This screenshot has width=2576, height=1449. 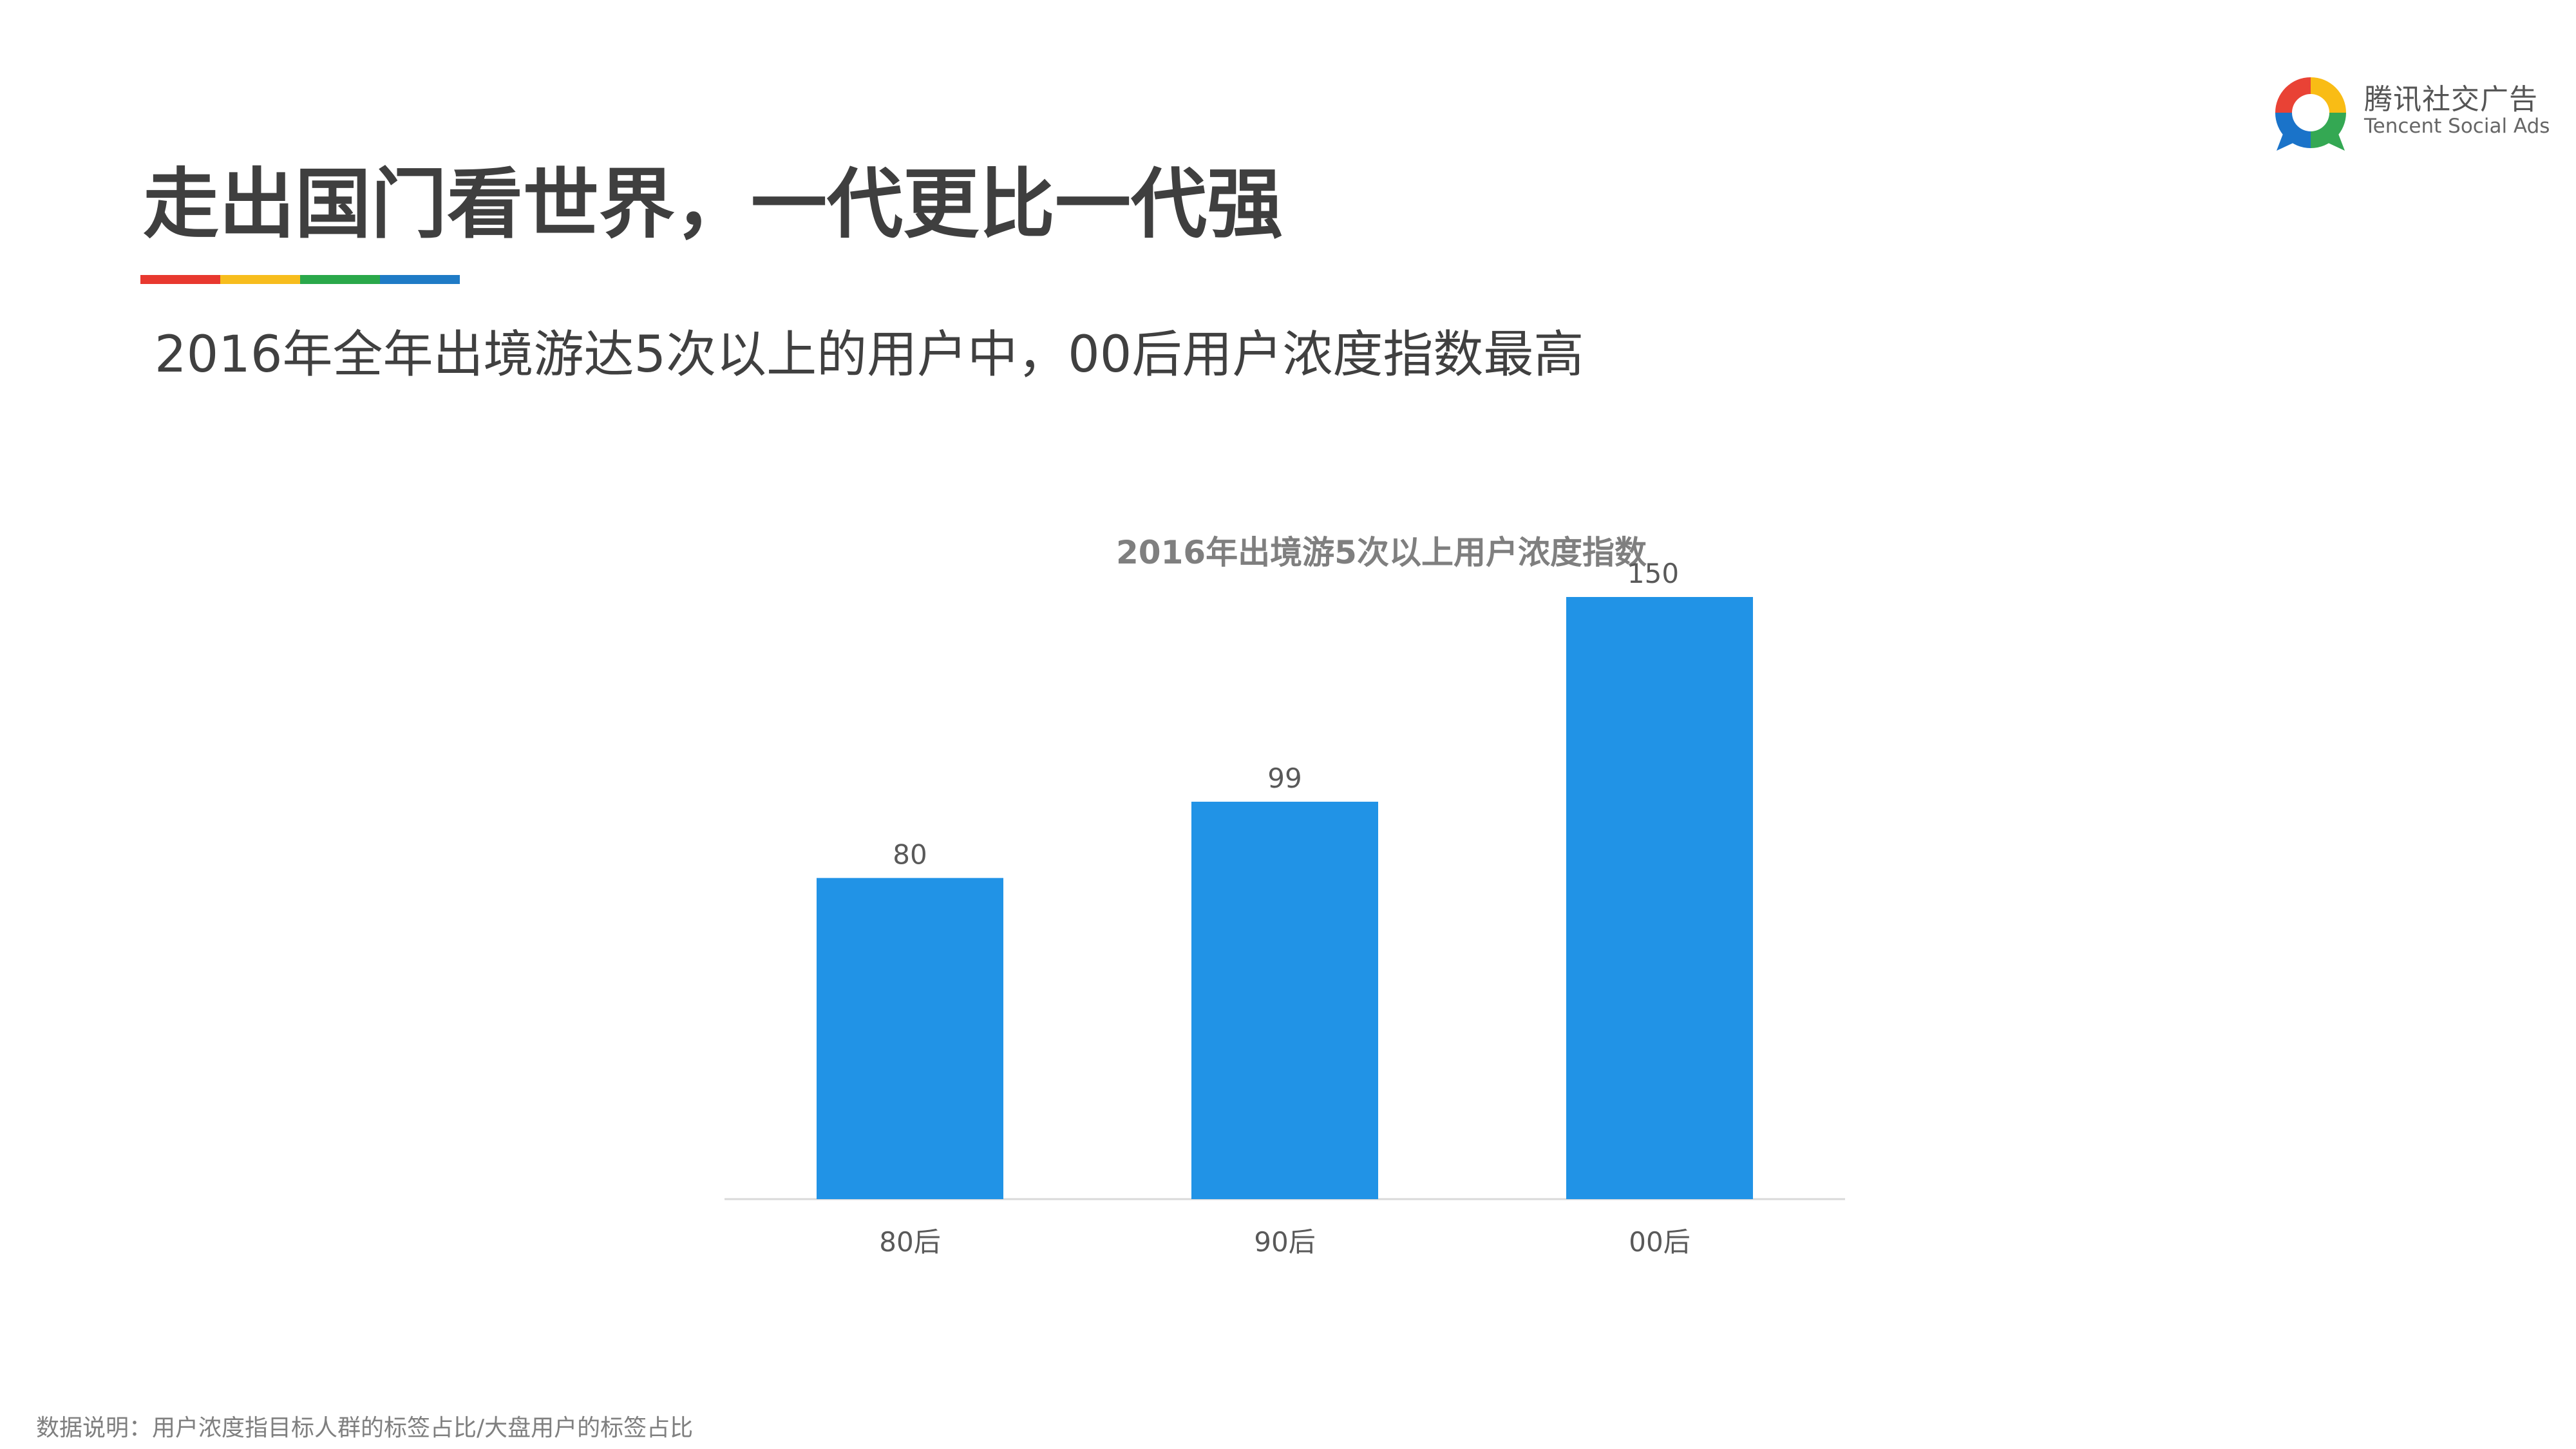 What do you see at coordinates (365, 1428) in the screenshot?
I see `footnote: 数据说明：用户浓度指目标人群的标签占比/大盘用户的标签占比` at bounding box center [365, 1428].